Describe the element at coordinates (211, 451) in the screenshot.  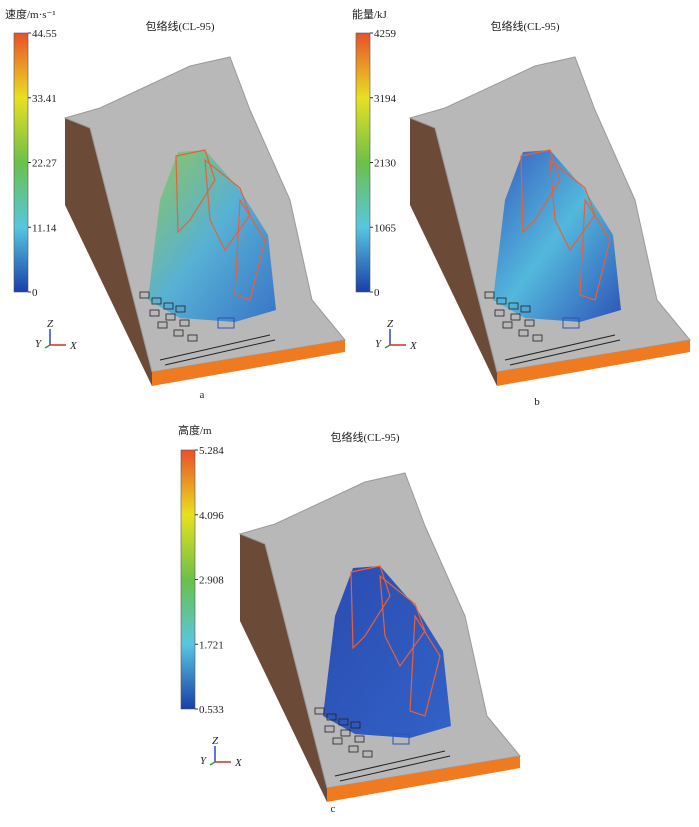
I see `colorbar-tick-label: 5.284` at that location.